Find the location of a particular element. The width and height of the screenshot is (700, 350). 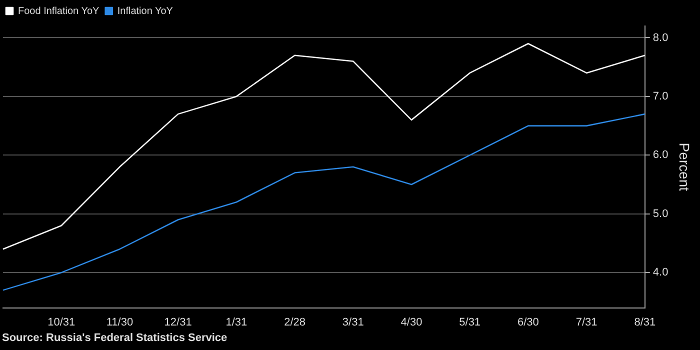

x-tick-label: 1/31 is located at coordinates (237, 322).